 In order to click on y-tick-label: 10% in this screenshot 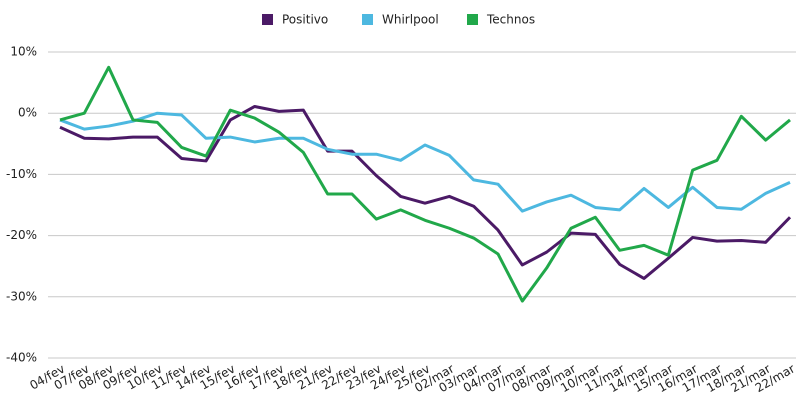, I will do `click(23, 52)`.